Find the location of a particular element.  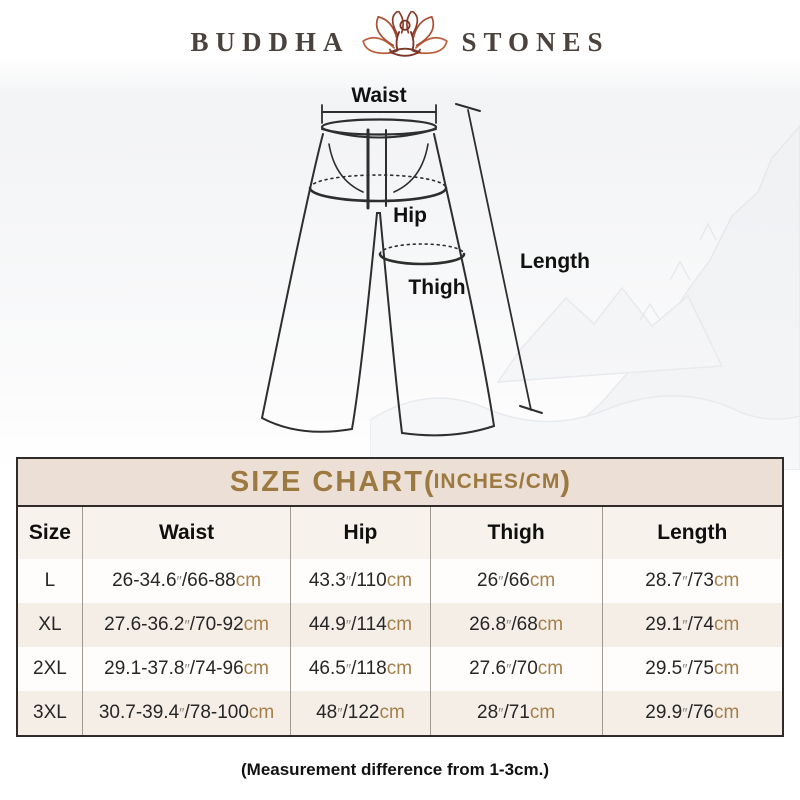

waist-cell: 27.6-36.2″/70-92cm is located at coordinates (187, 625).